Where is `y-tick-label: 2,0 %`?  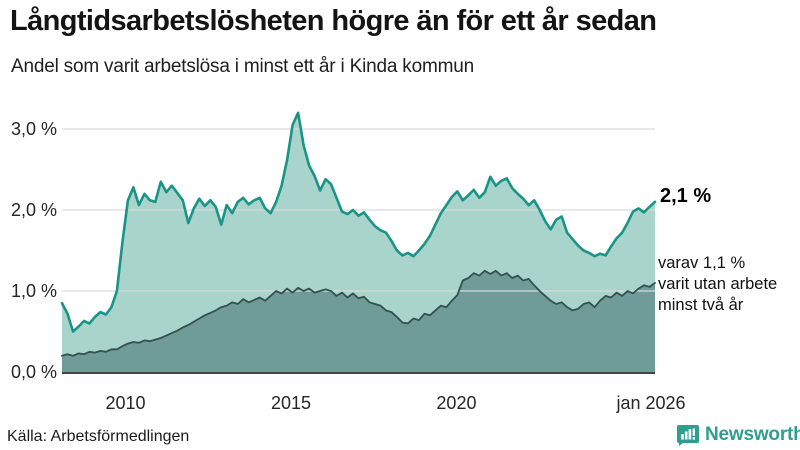
y-tick-label: 2,0 % is located at coordinates (34, 210).